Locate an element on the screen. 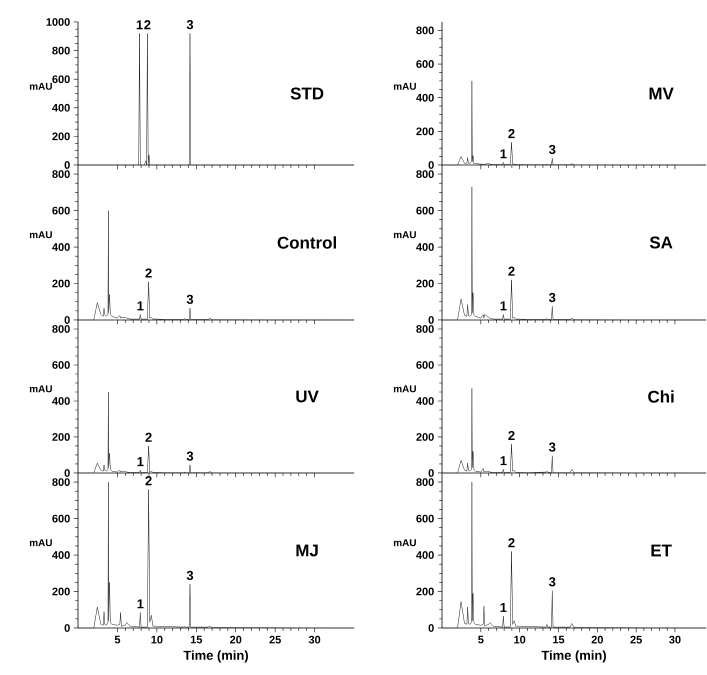 The height and width of the screenshot is (675, 707). text: SA is located at coordinates (661, 242).